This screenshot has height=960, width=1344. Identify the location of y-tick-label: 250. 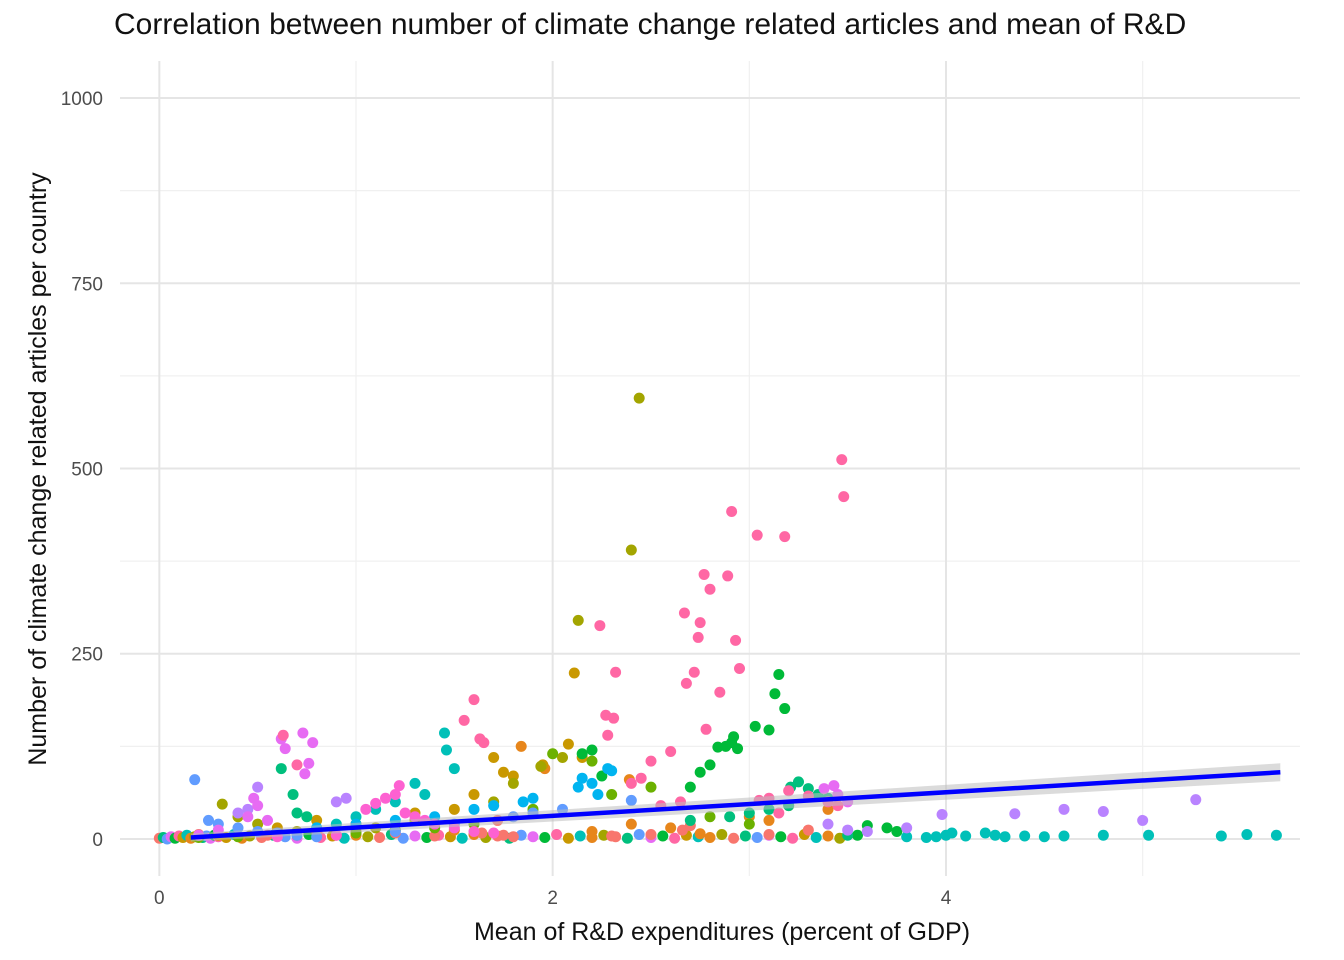
(87, 655).